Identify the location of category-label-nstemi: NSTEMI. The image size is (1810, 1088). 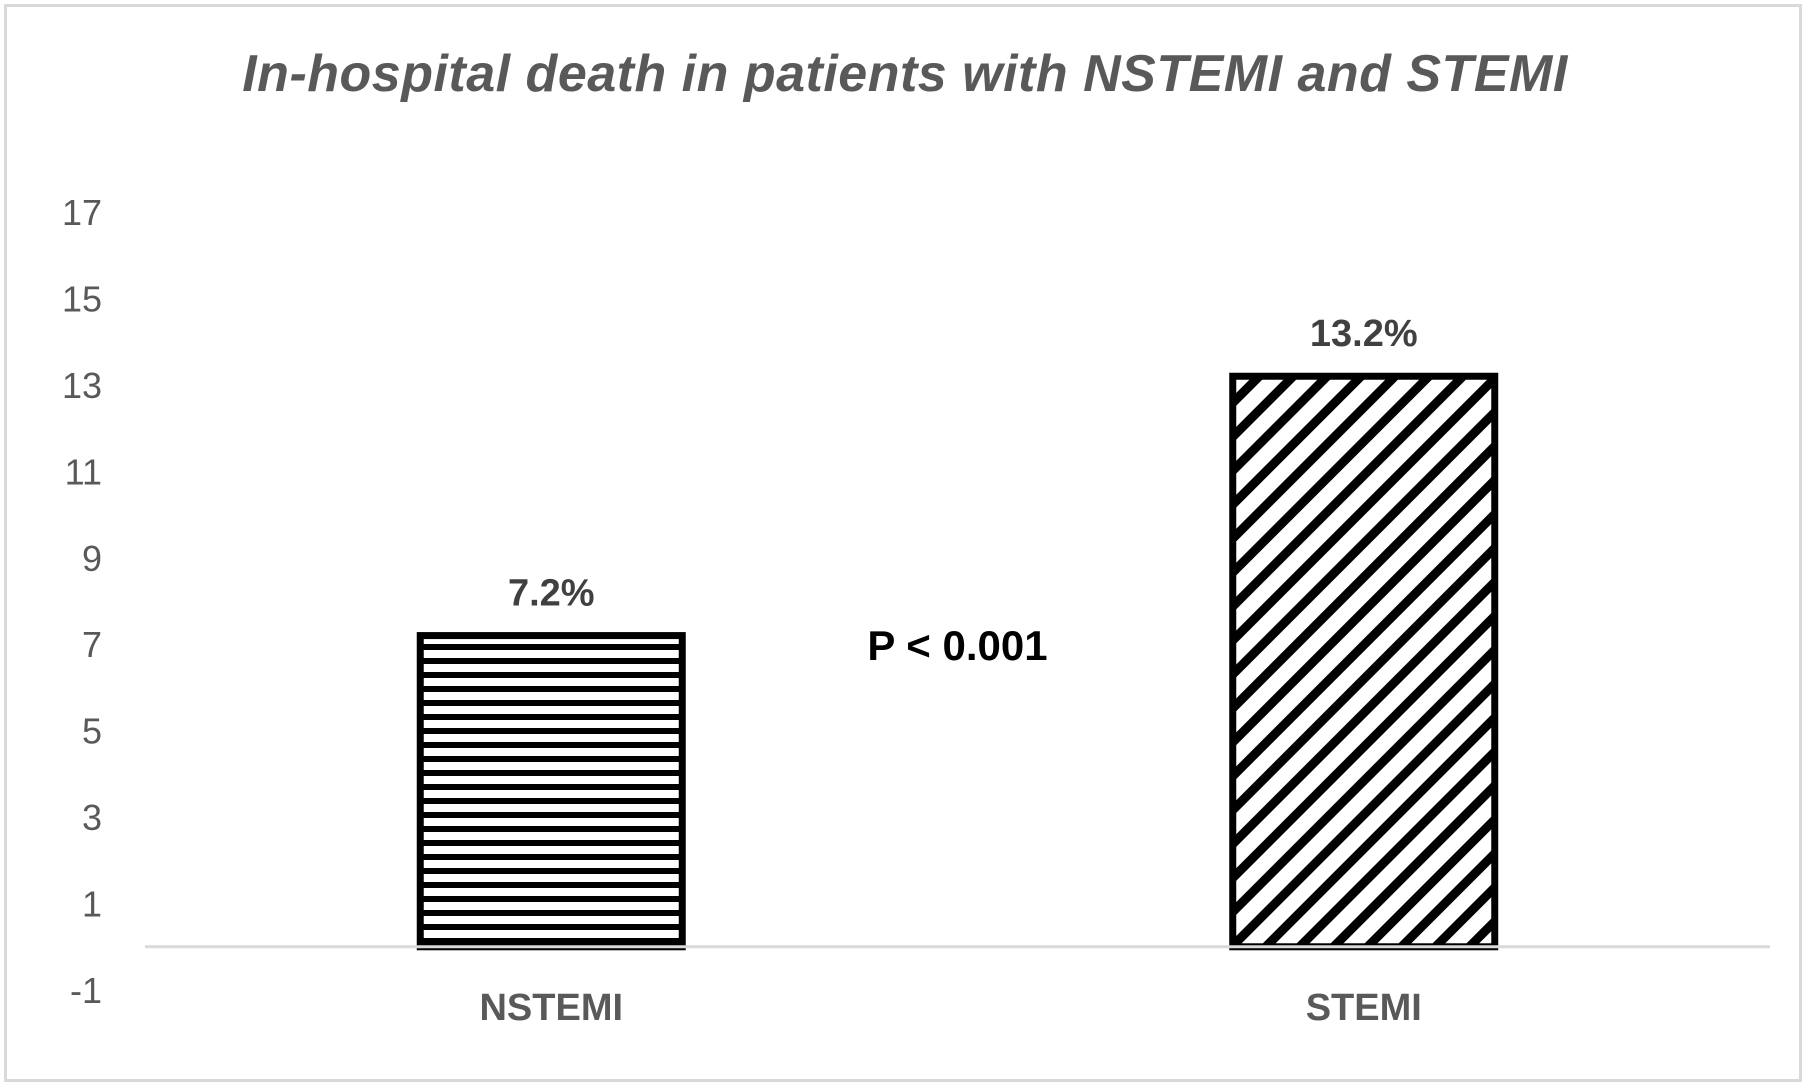
(551, 1008).